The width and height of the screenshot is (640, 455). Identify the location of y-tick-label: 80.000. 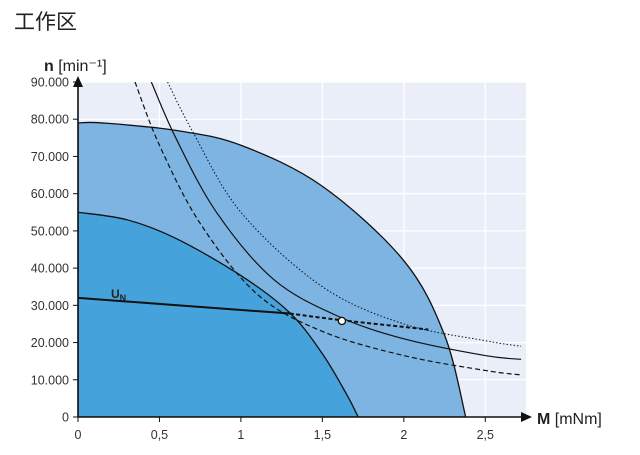
(50, 120).